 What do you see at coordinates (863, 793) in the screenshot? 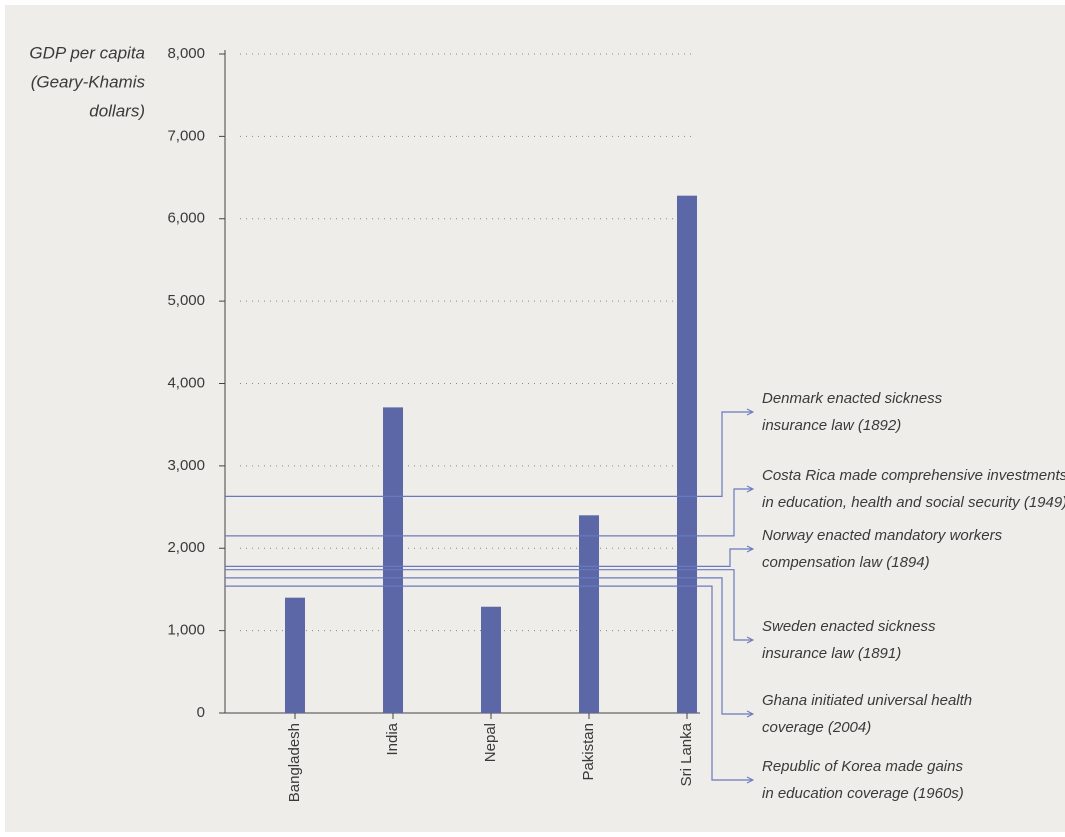
I see `reference-label: in education coverage (1960s)` at bounding box center [863, 793].